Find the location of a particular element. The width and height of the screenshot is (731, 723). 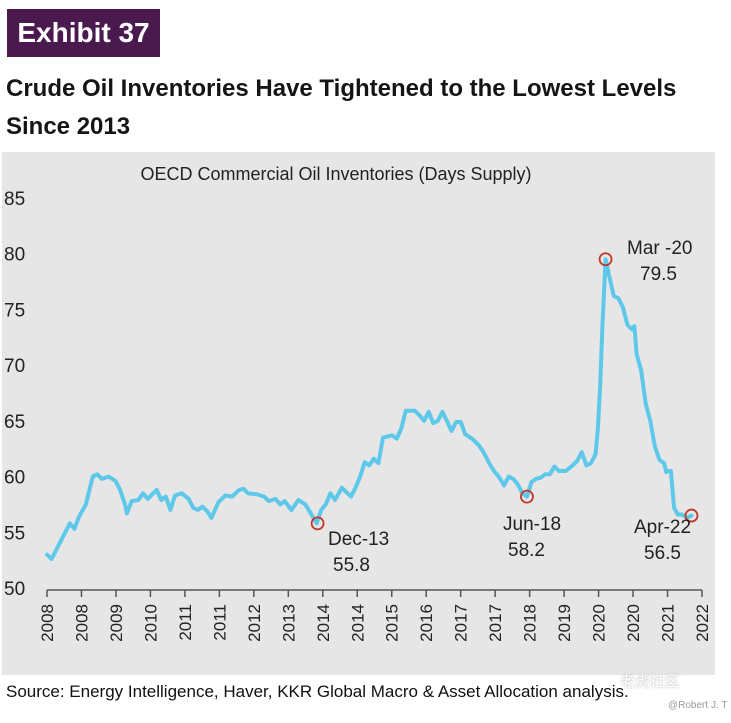

y-tick-label: 65 is located at coordinates (14, 422).